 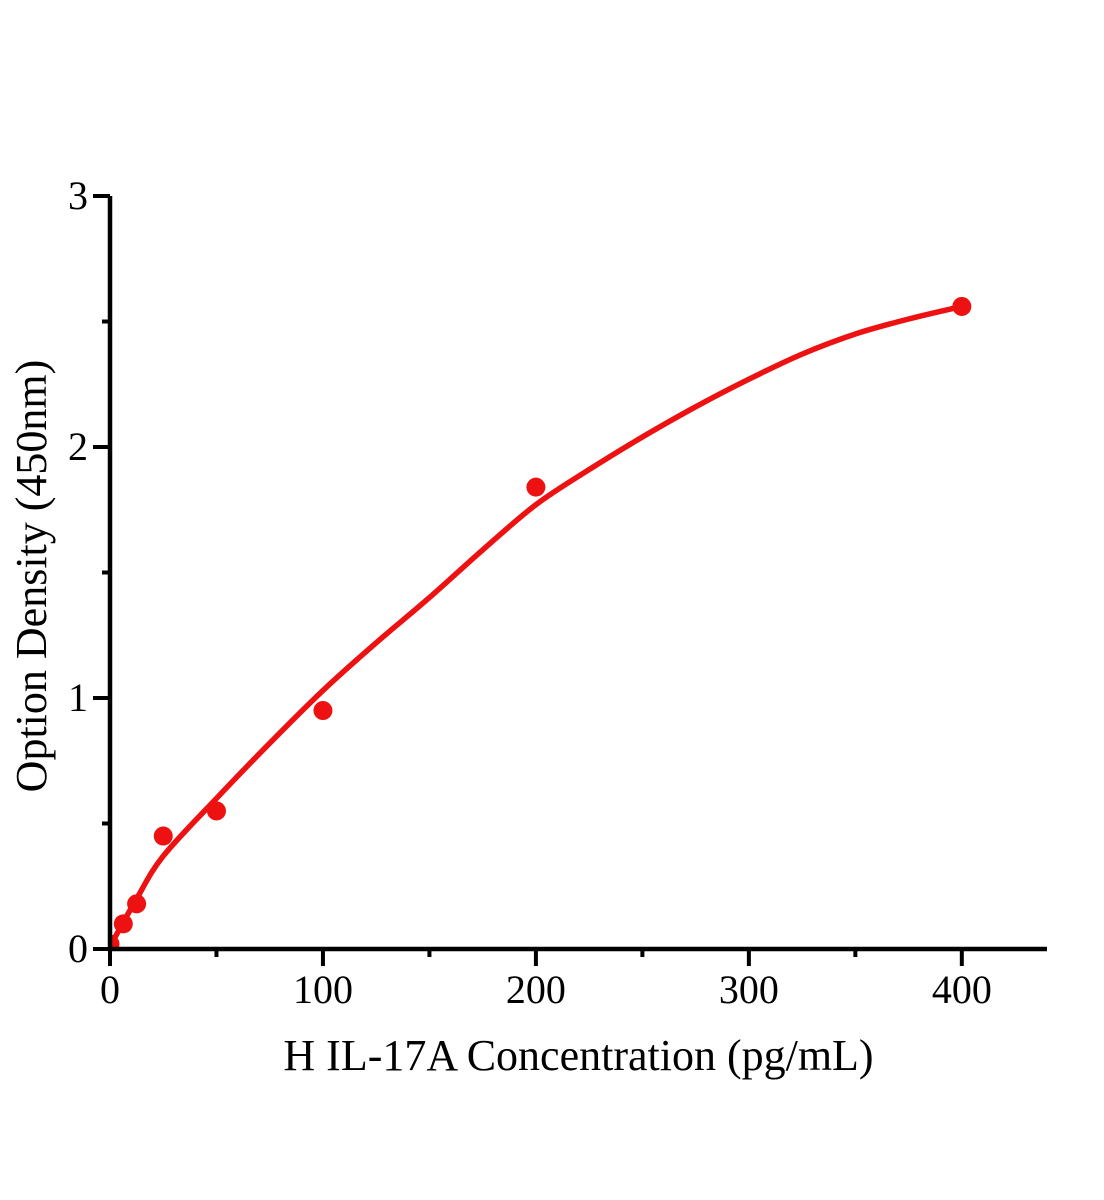 I want to click on x-tick-label: 400, so click(x=962, y=989).